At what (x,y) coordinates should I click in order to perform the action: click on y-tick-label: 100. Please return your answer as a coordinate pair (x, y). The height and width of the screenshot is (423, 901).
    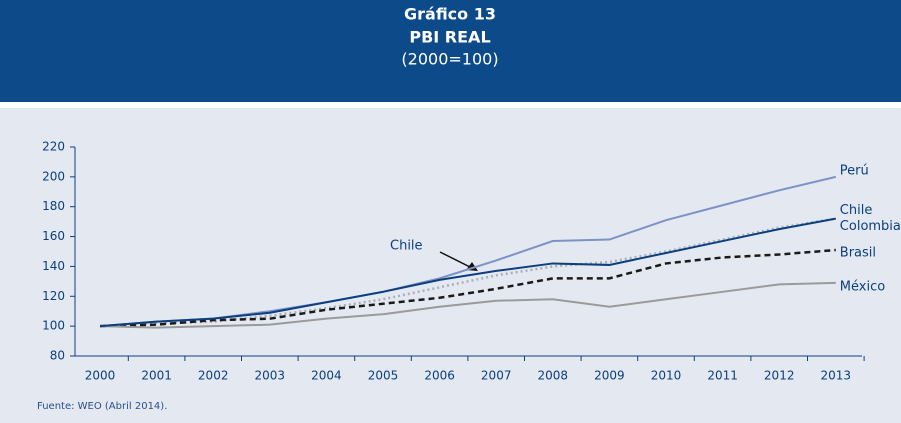
    Looking at the image, I should click on (53, 326).